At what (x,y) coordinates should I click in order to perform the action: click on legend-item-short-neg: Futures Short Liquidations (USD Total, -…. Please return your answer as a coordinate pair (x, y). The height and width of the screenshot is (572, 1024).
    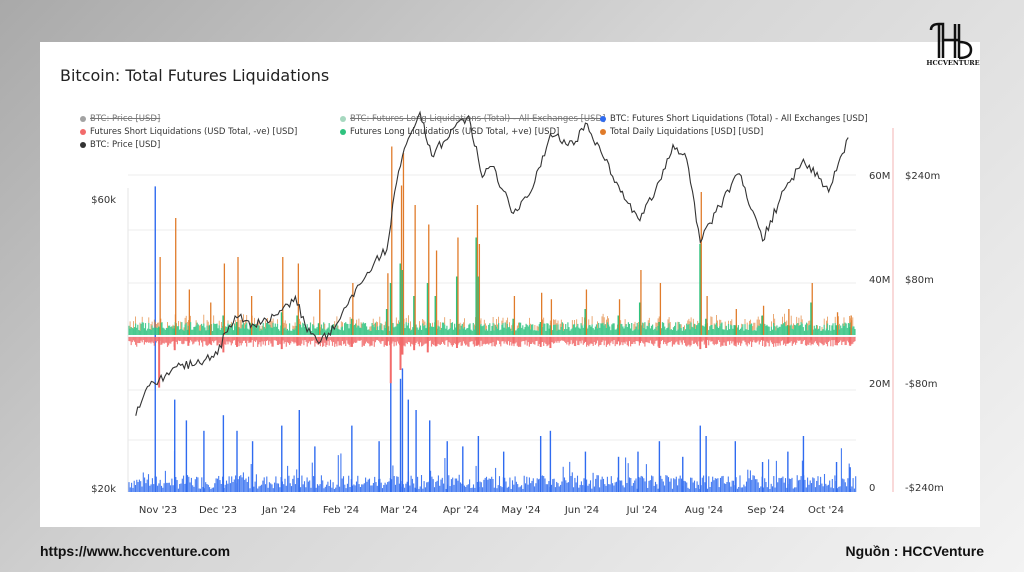
    Looking at the image, I should click on (188, 132).